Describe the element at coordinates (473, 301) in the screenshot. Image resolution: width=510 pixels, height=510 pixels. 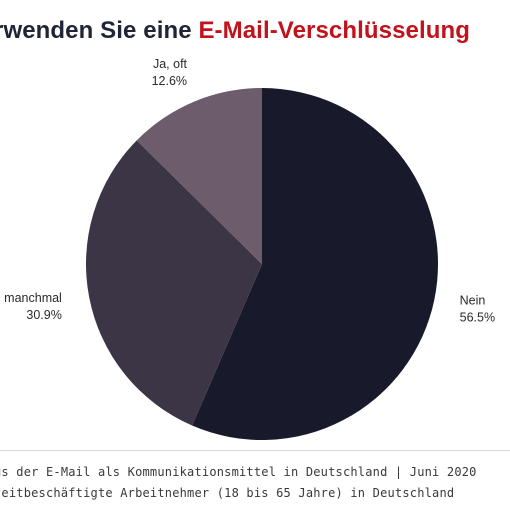
I see `slice-label-name: Nein` at that location.